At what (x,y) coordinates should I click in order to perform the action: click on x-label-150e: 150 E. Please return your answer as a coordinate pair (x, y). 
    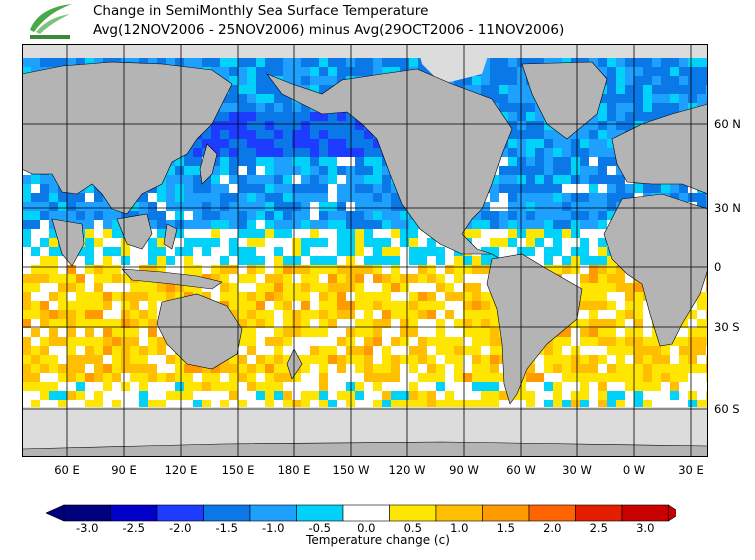
    Looking at the image, I should click on (238, 470).